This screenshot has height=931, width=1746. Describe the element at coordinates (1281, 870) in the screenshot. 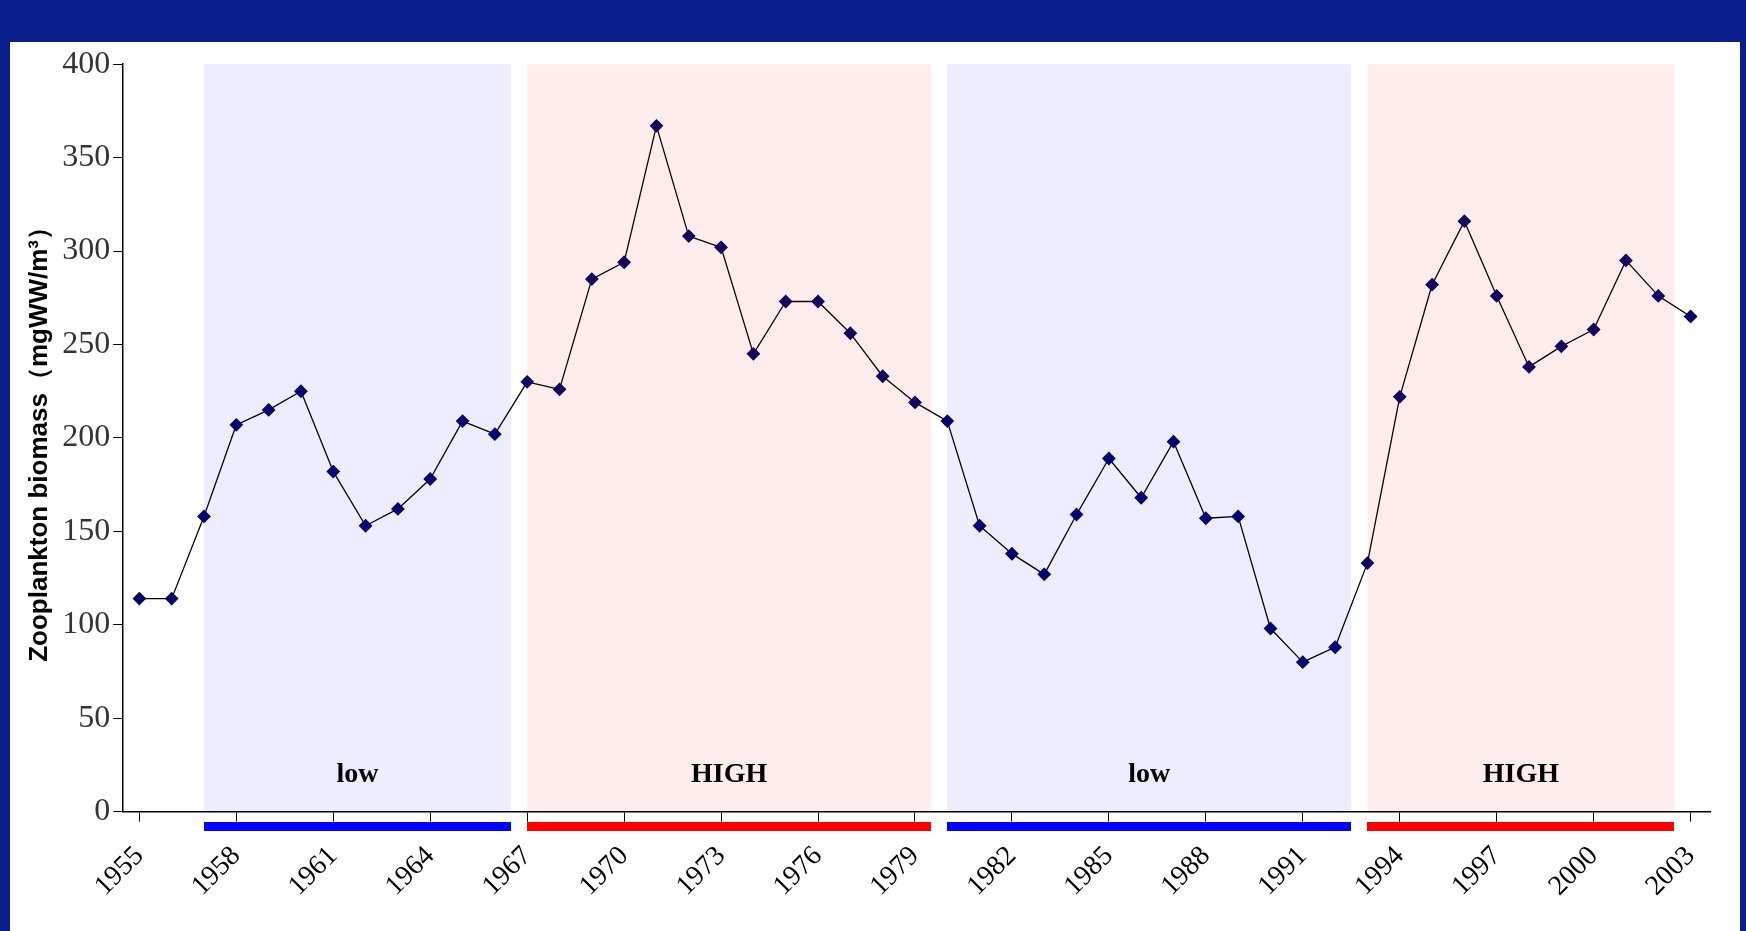

I see `x-tick-label: 1991` at that location.